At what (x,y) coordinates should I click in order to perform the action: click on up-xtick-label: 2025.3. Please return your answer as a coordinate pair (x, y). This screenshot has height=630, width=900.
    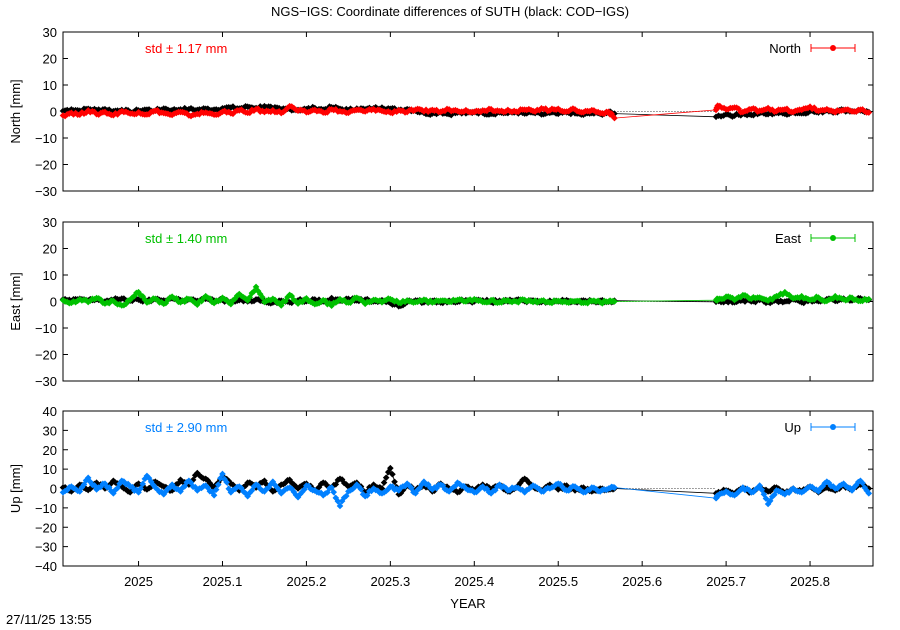
    Looking at the image, I should click on (390, 581).